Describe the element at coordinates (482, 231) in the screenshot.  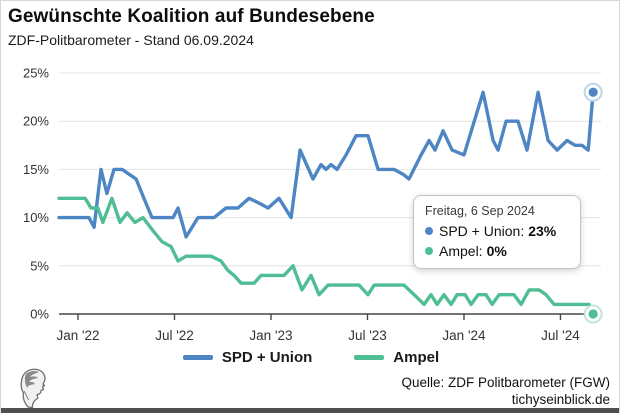
I see `tooltip-entry-label: SPD + Union:` at that location.